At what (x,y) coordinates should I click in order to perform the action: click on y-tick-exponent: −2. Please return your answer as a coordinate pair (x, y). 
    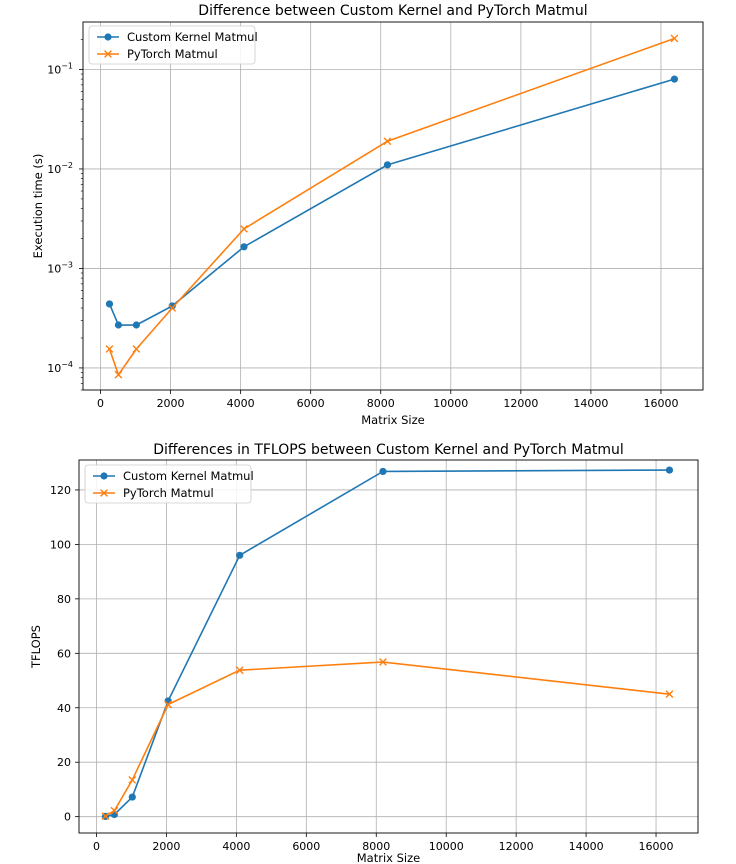
    Looking at the image, I should click on (67, 165).